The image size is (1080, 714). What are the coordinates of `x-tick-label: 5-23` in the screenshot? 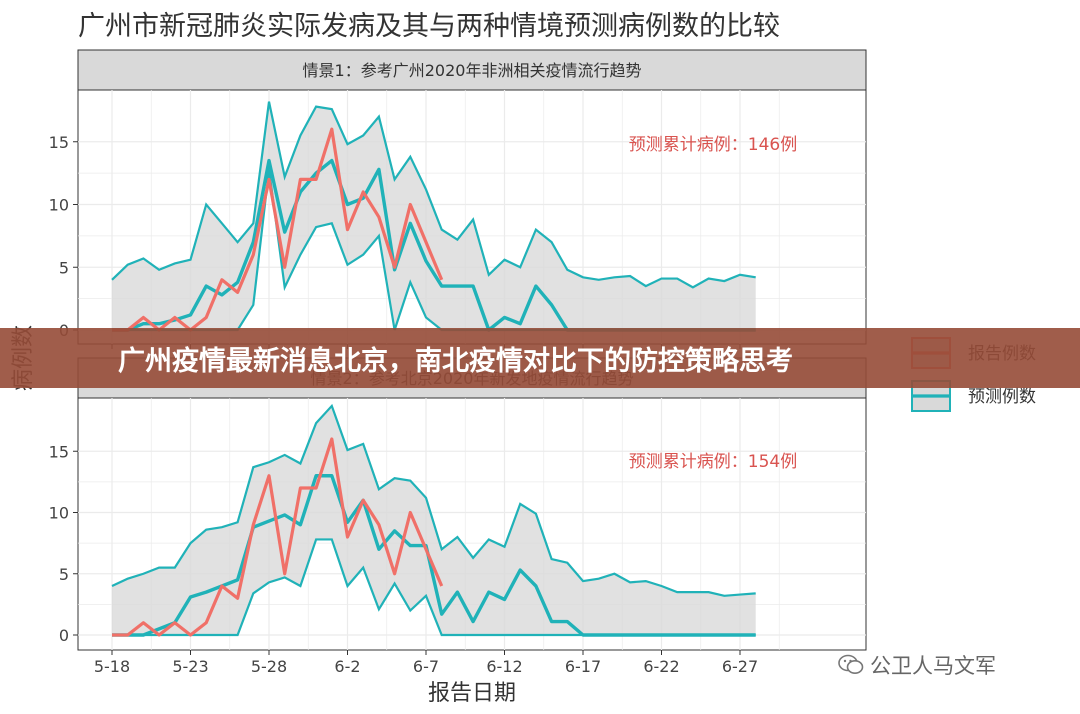 It's located at (190, 666).